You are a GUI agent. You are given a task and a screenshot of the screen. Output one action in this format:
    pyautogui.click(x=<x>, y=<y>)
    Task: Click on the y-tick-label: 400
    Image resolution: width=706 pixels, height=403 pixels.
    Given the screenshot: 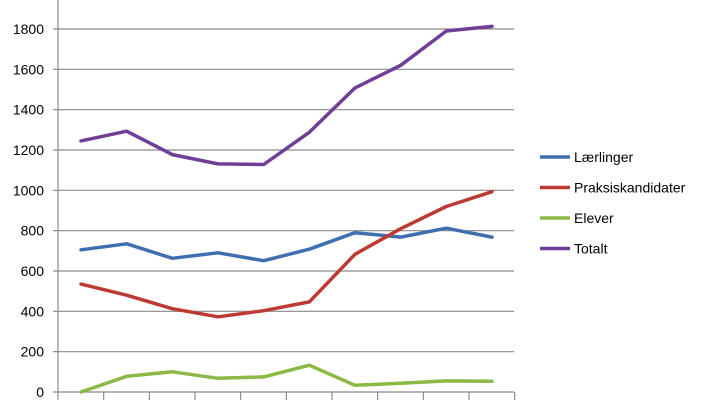 What is the action you would take?
    pyautogui.click(x=33, y=311)
    